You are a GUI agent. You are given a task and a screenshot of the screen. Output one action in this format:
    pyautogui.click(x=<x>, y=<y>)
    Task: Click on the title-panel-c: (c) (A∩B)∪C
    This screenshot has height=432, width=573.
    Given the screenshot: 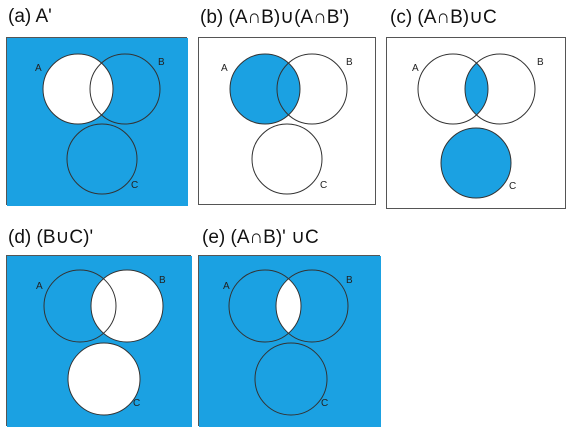 What is the action you would take?
    pyautogui.click(x=443, y=17)
    